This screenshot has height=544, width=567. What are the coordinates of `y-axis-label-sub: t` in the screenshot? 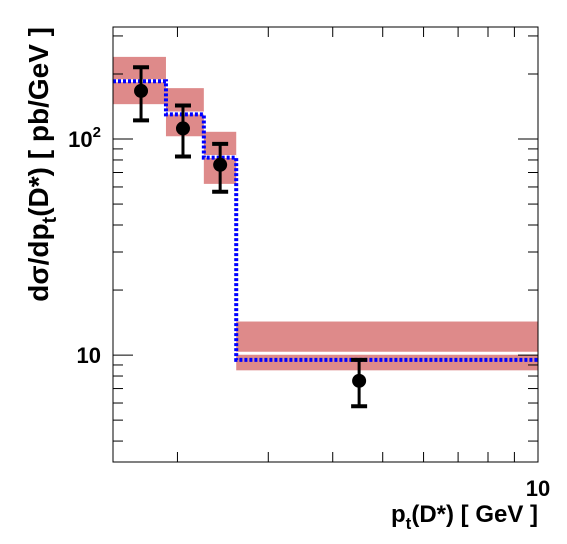 It's located at (50, 219).